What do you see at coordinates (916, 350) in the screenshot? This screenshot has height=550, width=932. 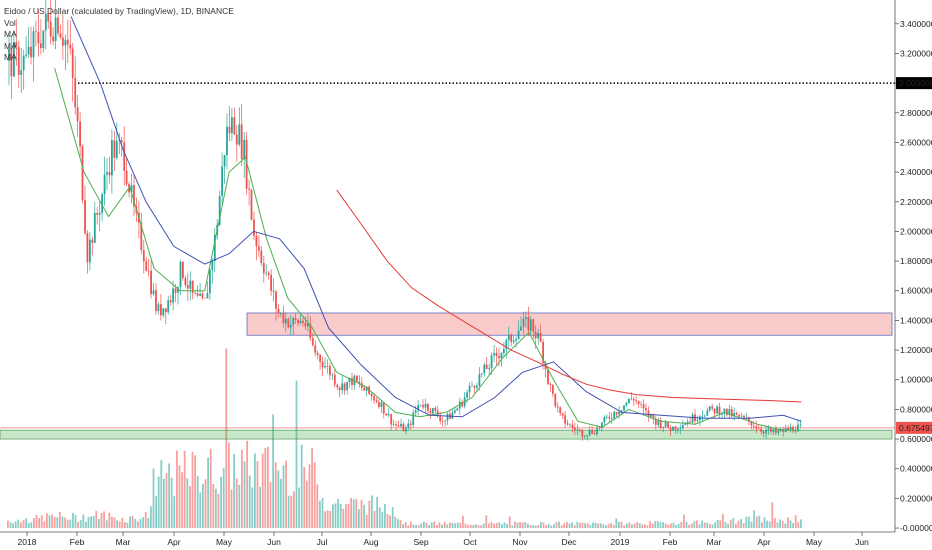 I see `price-tick-label: 1.2000000` at bounding box center [916, 350].